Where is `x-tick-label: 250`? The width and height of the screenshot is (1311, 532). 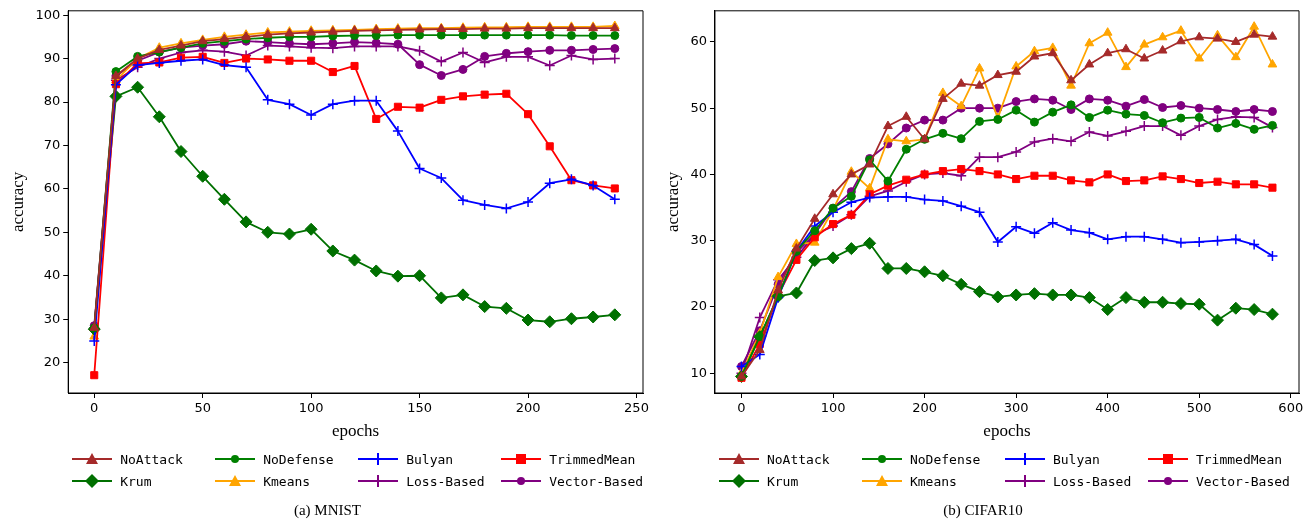 x-tick-label: 250 is located at coordinates (636, 408).